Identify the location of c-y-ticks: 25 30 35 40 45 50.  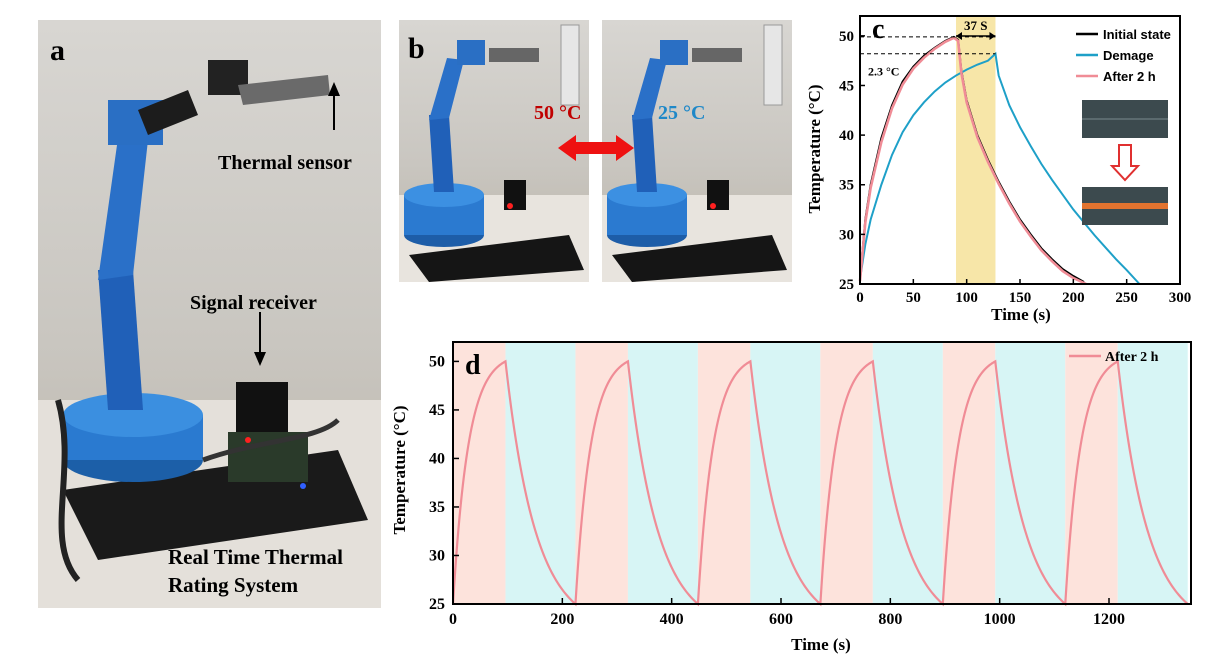
(852, 161).